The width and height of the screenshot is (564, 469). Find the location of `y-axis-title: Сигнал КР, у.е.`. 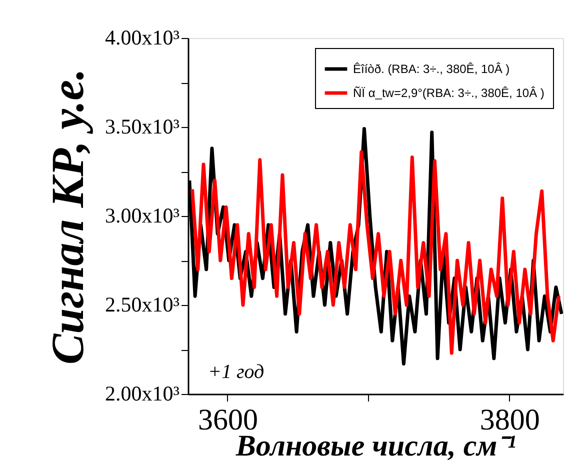

y-axis-title: Сигнал КР, у.е. is located at coordinates (67, 216).